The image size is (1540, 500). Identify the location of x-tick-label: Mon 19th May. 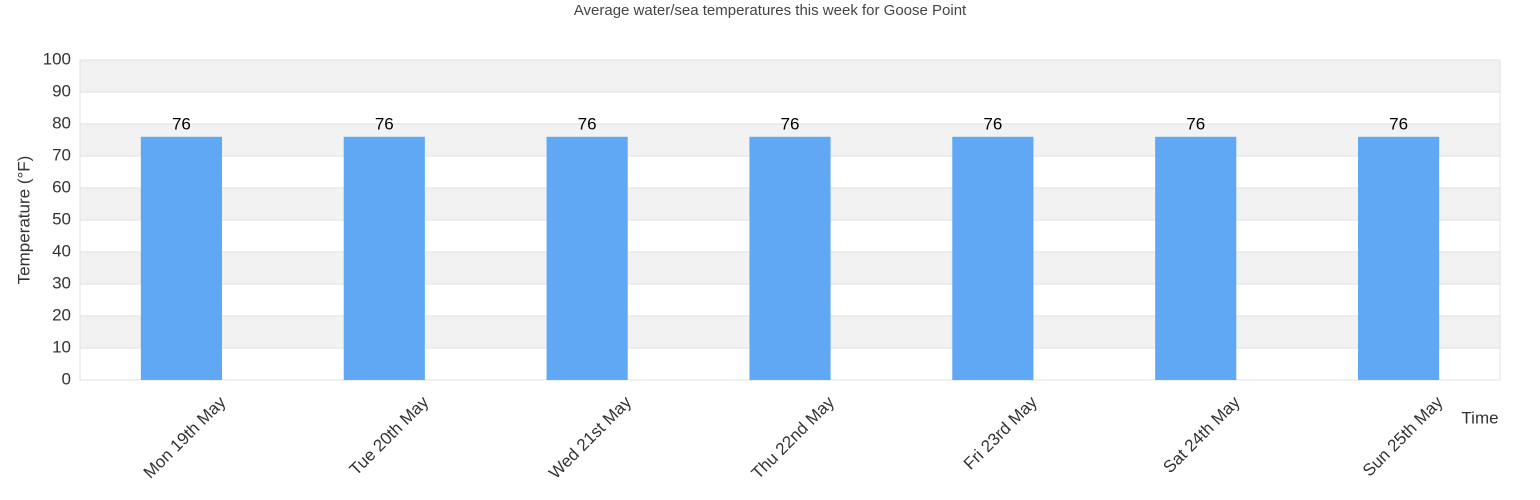
(185, 437).